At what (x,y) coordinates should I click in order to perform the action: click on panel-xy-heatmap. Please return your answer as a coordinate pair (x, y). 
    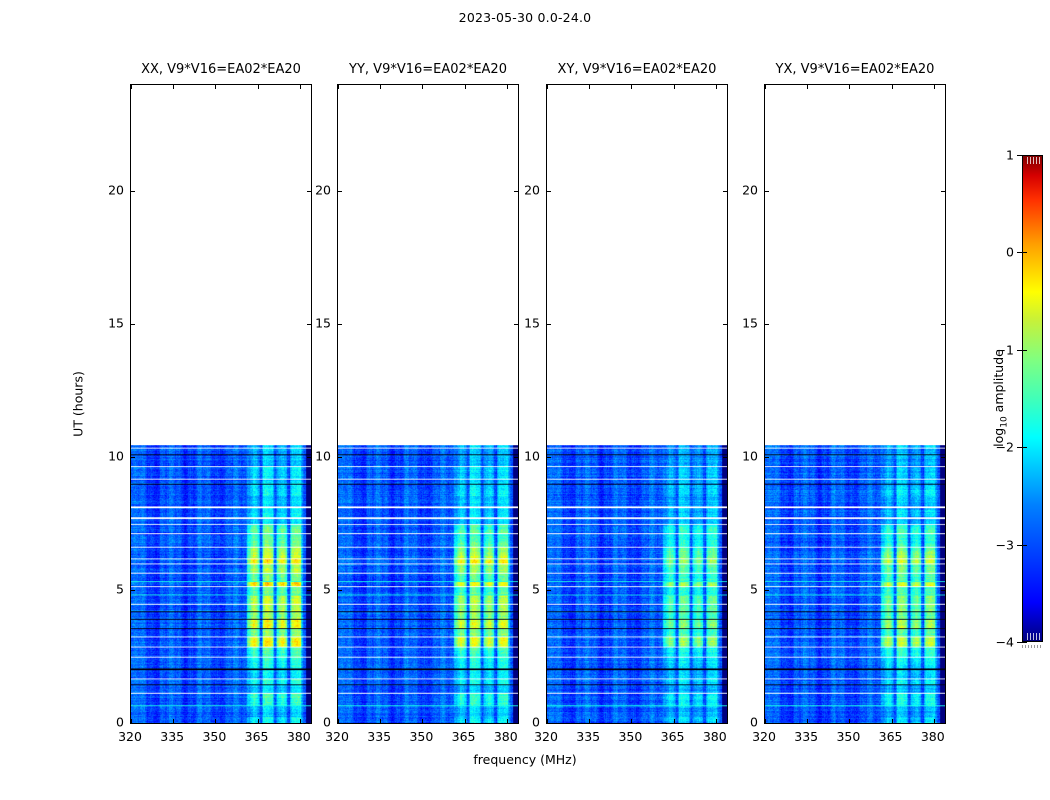
    Looking at the image, I should click on (637, 404).